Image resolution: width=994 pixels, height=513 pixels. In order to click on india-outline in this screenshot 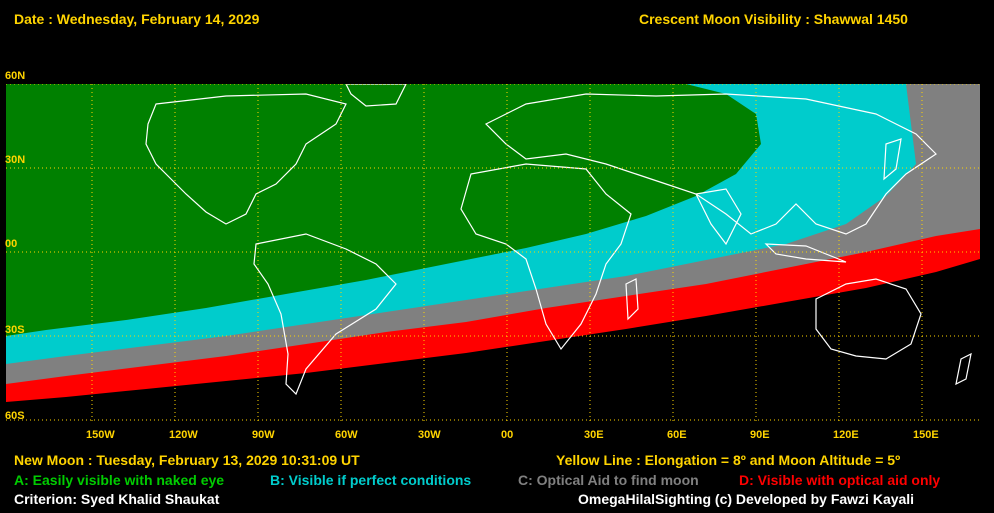, I will do `click(718, 217)`.